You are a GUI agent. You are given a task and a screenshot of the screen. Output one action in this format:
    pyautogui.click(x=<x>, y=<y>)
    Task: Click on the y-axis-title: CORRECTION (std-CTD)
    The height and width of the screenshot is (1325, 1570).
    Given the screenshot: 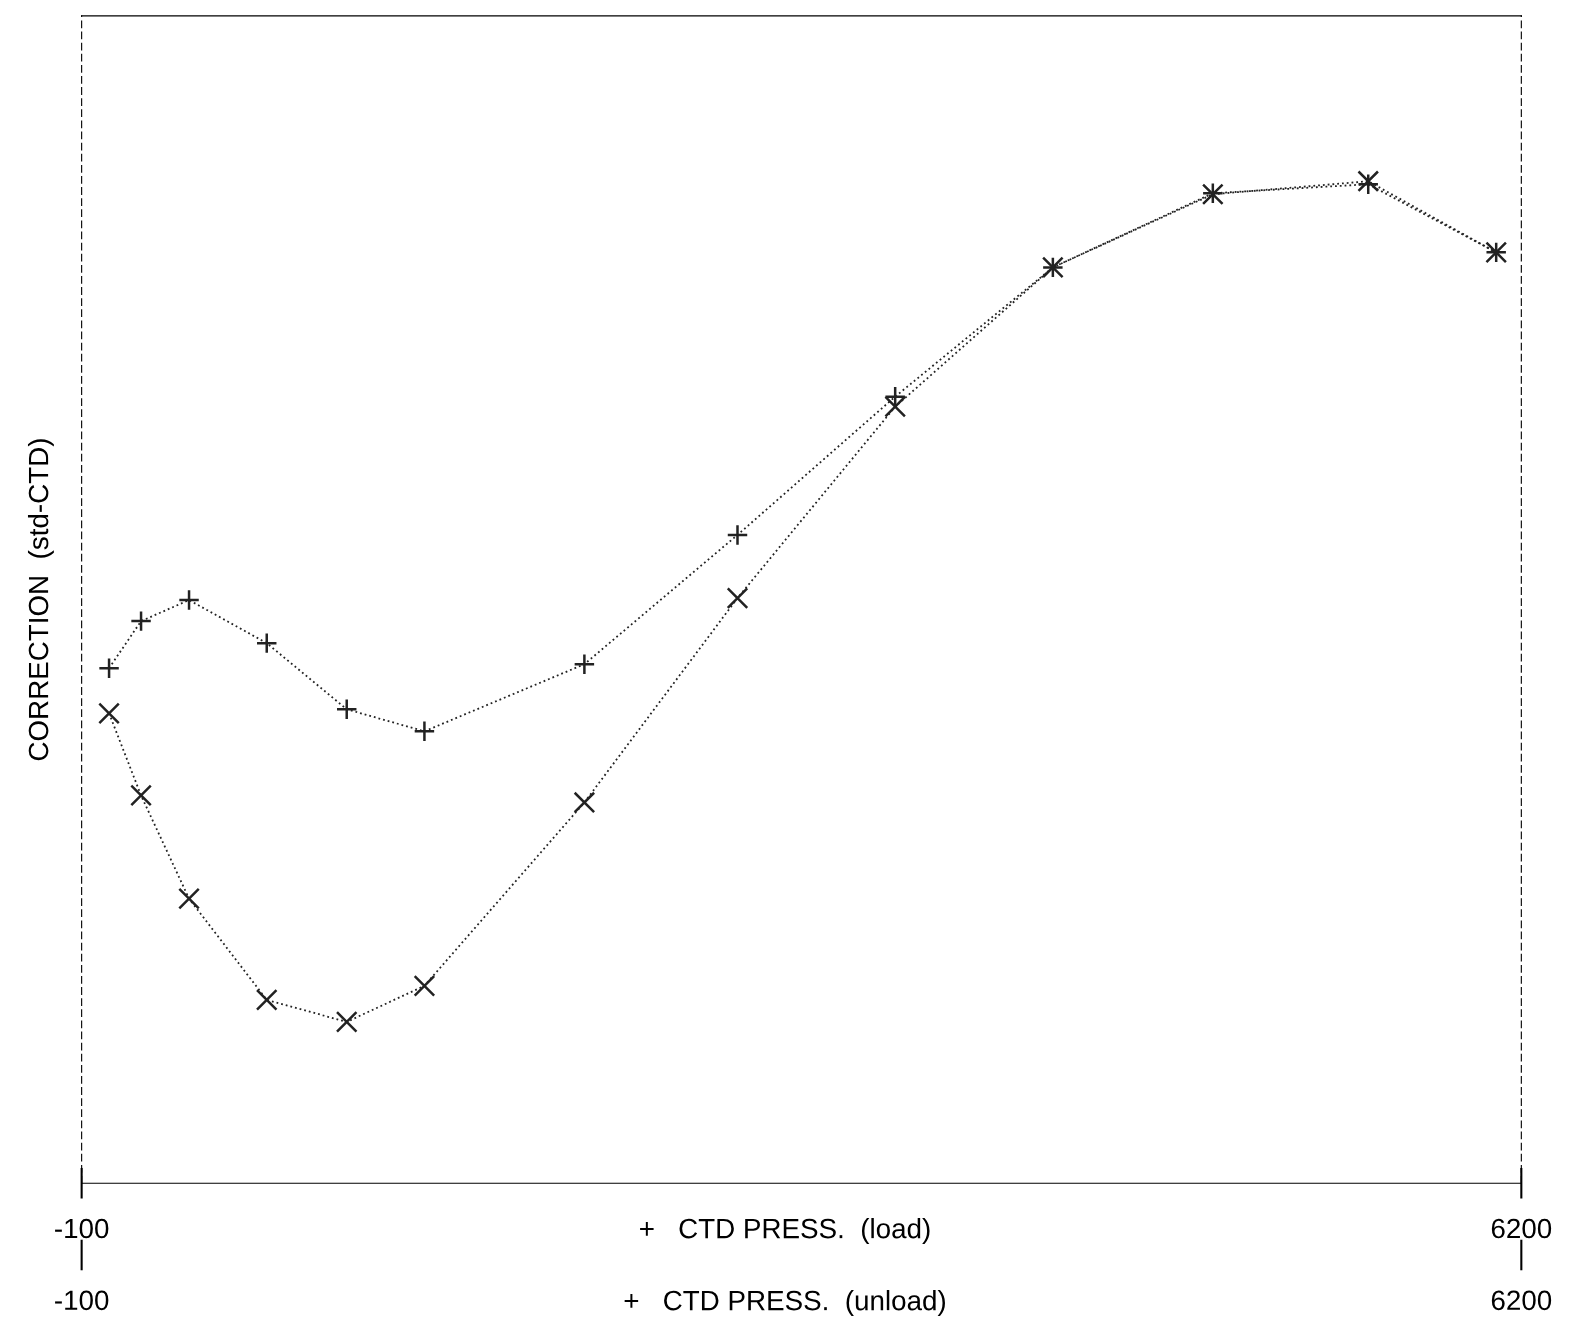 What is the action you would take?
    pyautogui.click(x=40, y=600)
    